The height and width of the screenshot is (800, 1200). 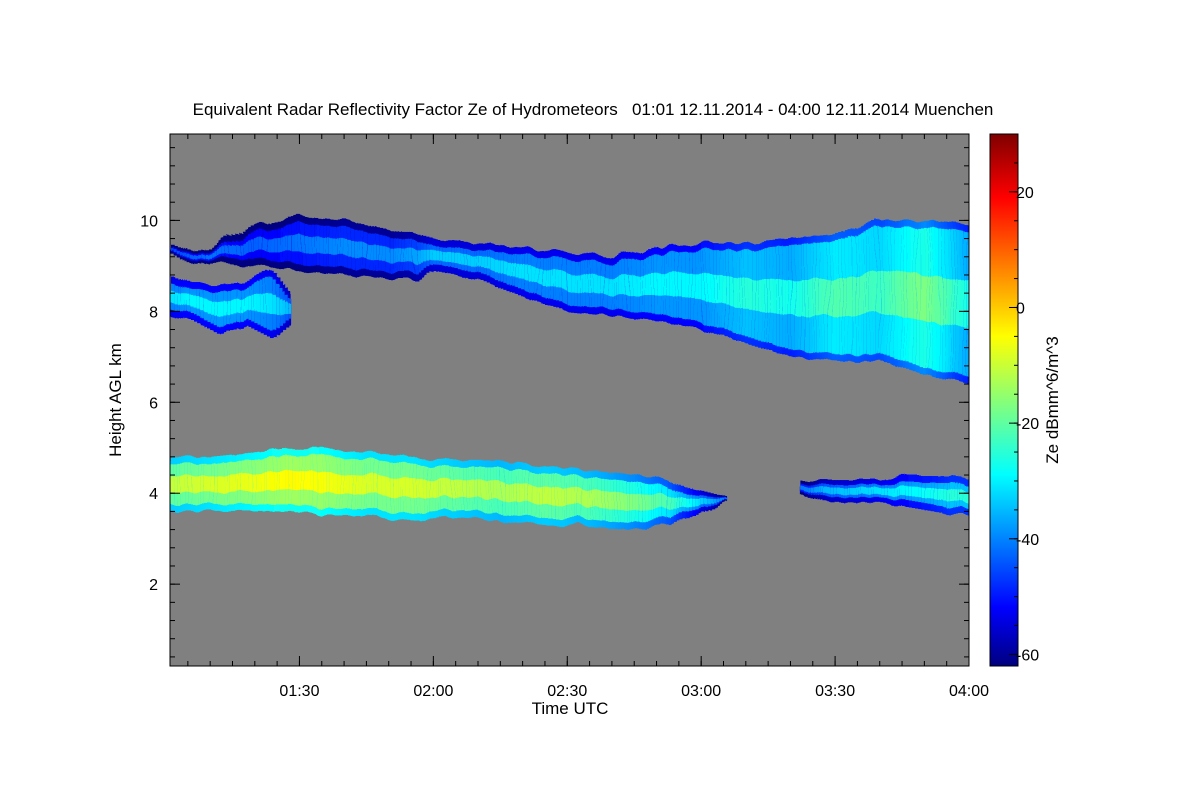 I want to click on x-tick-label: 03:30, so click(x=835, y=691).